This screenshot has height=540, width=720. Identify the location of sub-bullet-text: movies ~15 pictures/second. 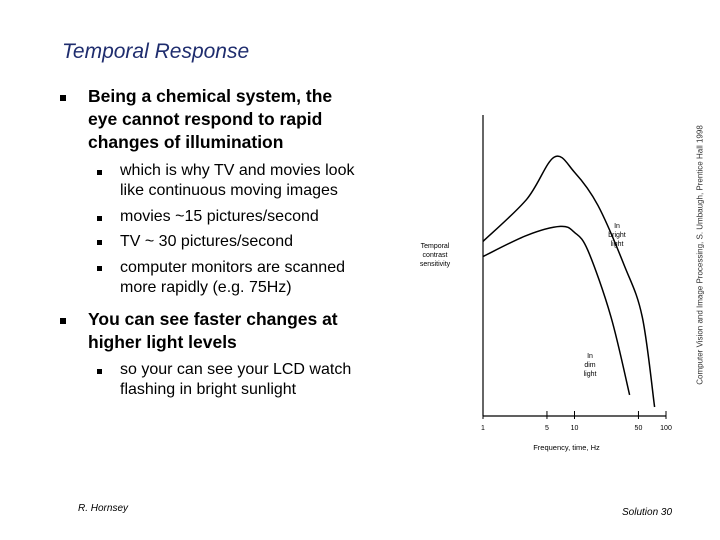
(219, 216).